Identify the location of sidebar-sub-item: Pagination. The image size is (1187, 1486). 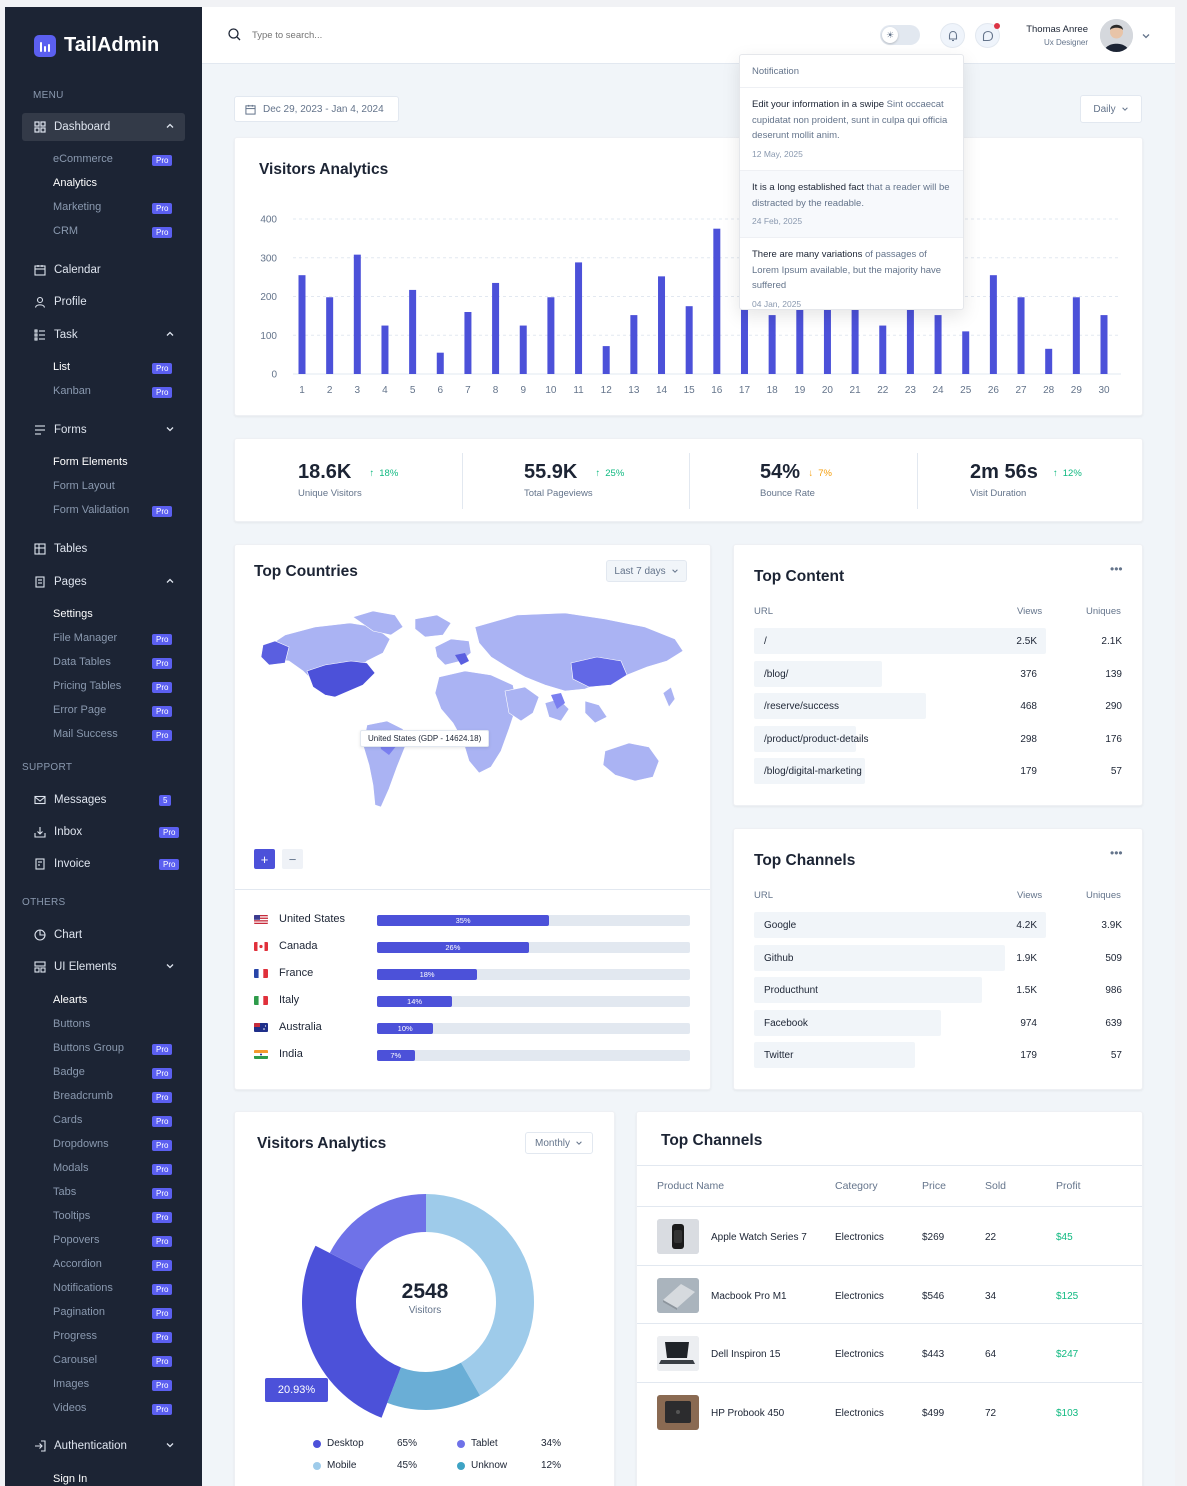
(79, 1312).